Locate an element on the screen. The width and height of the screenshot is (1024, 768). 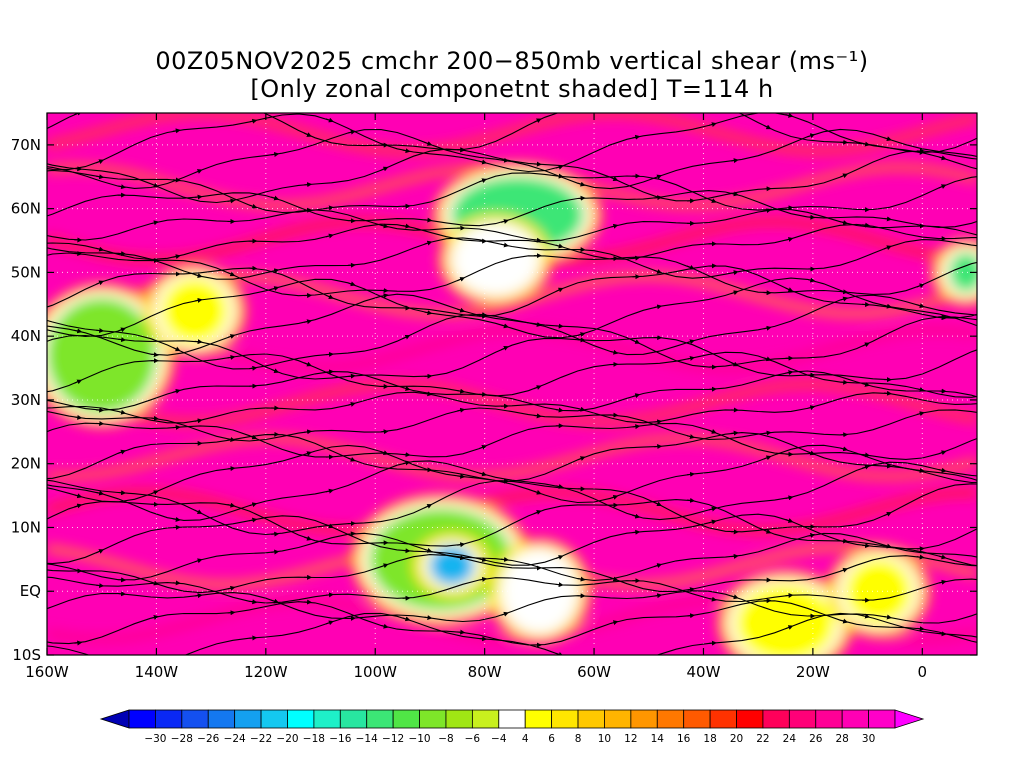
colorbar-low-arrow is located at coordinates (114, 719).